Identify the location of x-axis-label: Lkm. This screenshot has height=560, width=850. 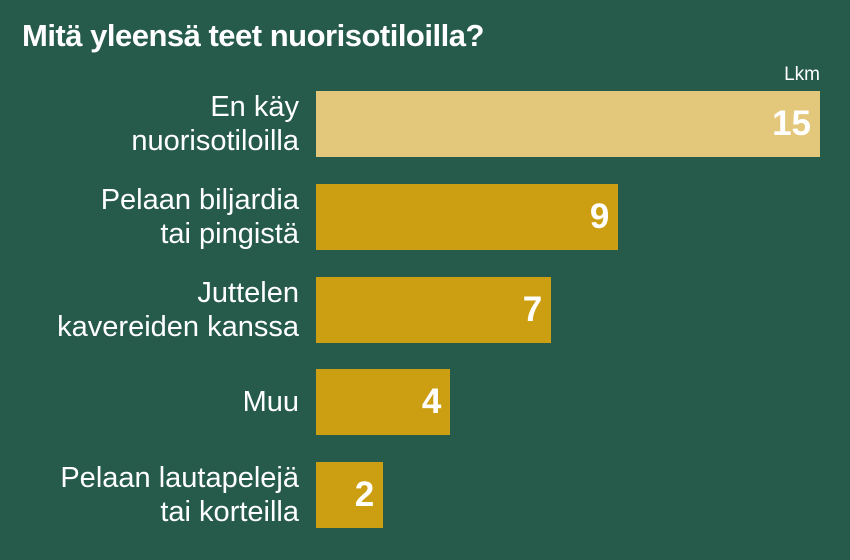
(802, 74).